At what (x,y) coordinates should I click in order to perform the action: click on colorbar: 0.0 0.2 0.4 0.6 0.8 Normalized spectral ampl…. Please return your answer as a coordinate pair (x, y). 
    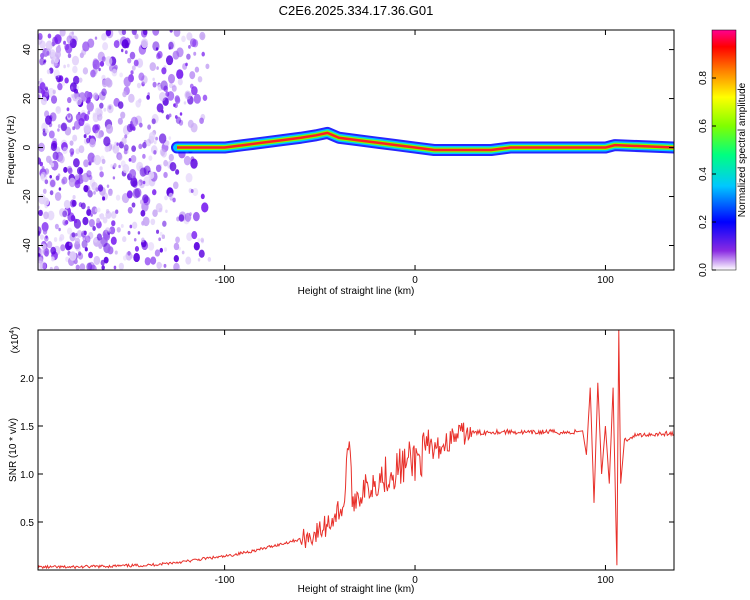
    Looking at the image, I should click on (723, 153).